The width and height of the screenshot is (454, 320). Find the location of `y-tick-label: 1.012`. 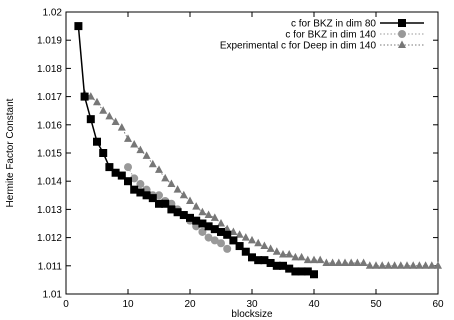

y-tick-label: 1.012 is located at coordinates (49, 238).